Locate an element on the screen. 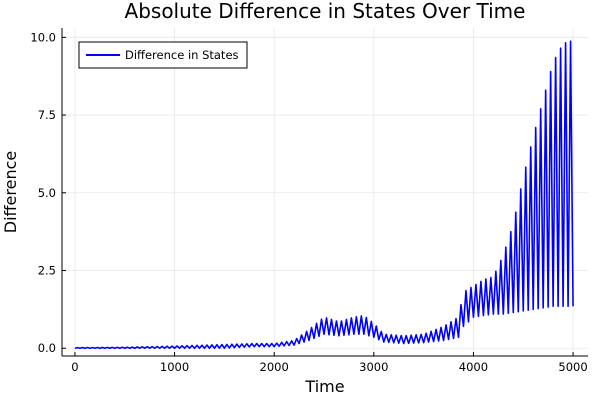 Image resolution: width=600 pixels, height=400 pixels. x-tick-label-4: 4000 is located at coordinates (473, 367).